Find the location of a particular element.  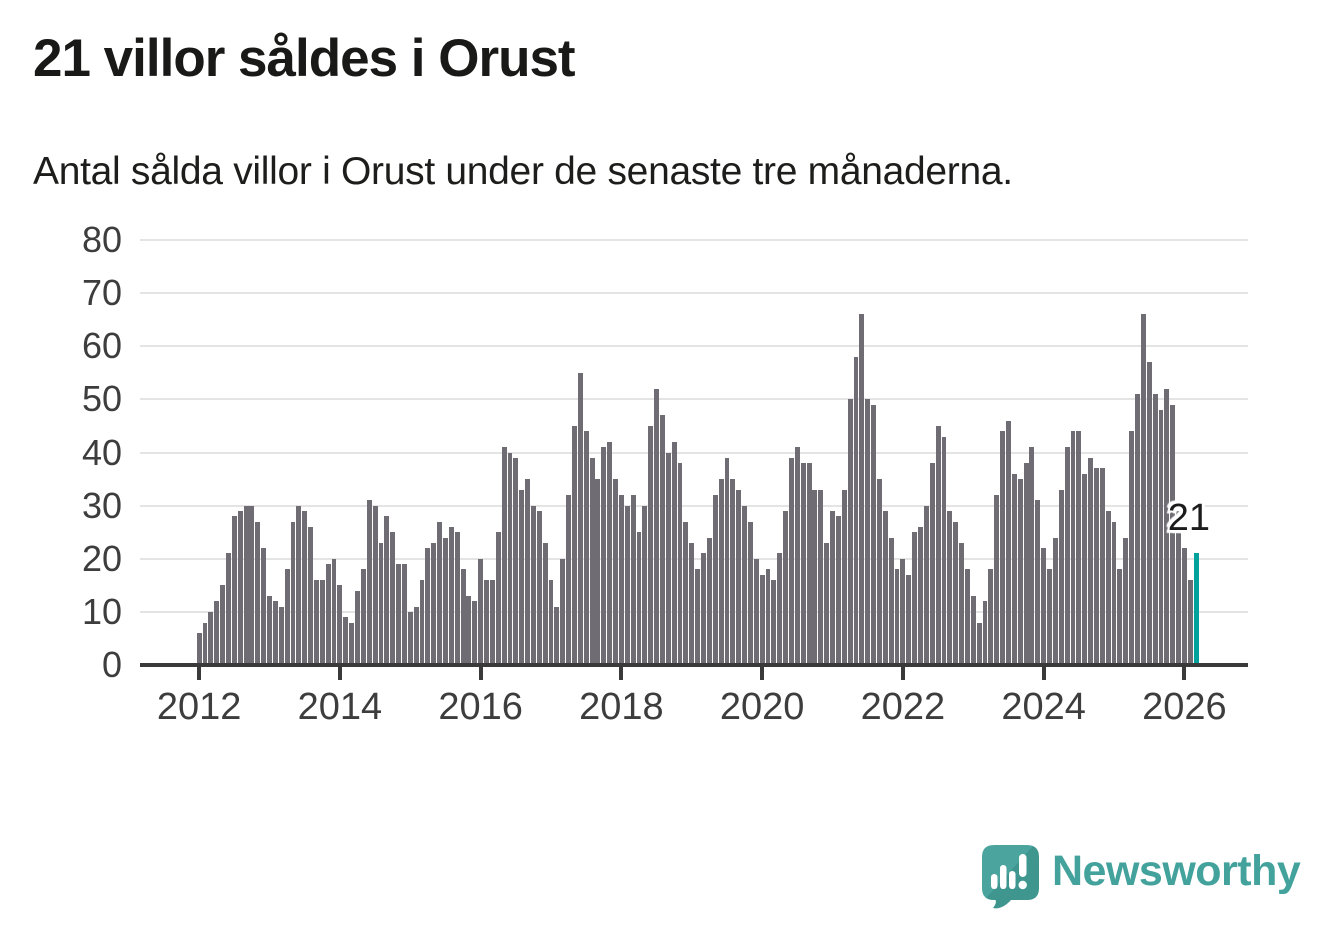

x-axis-label: 2024 is located at coordinates (1043, 707).